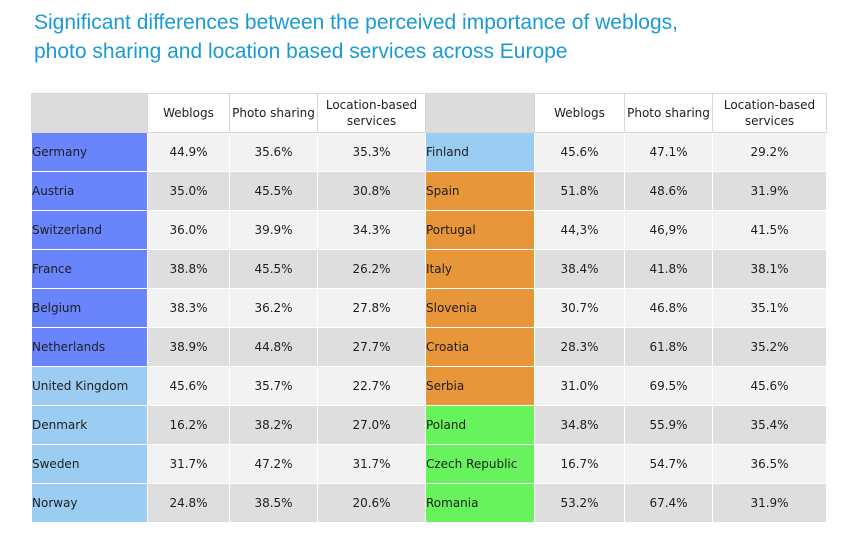 The height and width of the screenshot is (537, 862). I want to click on weblogs-cell: 36.0%, so click(188, 230).